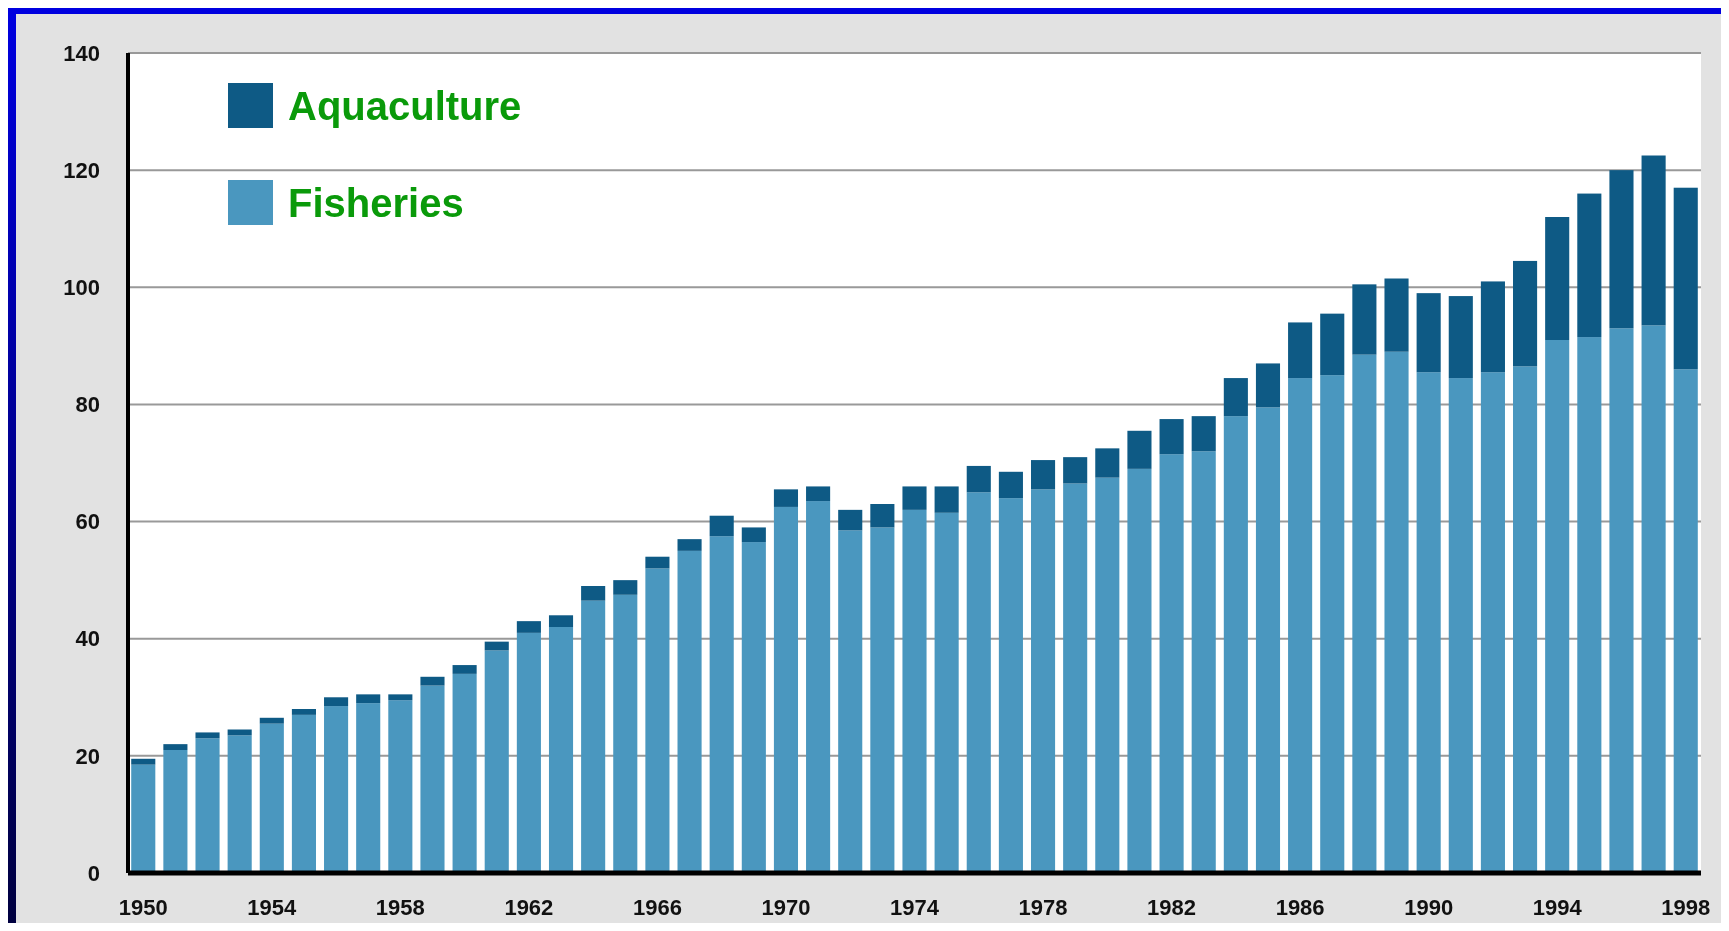 This screenshot has height=931, width=1729. Describe the element at coordinates (81, 170) in the screenshot. I see `y-tick-label: 120` at that location.